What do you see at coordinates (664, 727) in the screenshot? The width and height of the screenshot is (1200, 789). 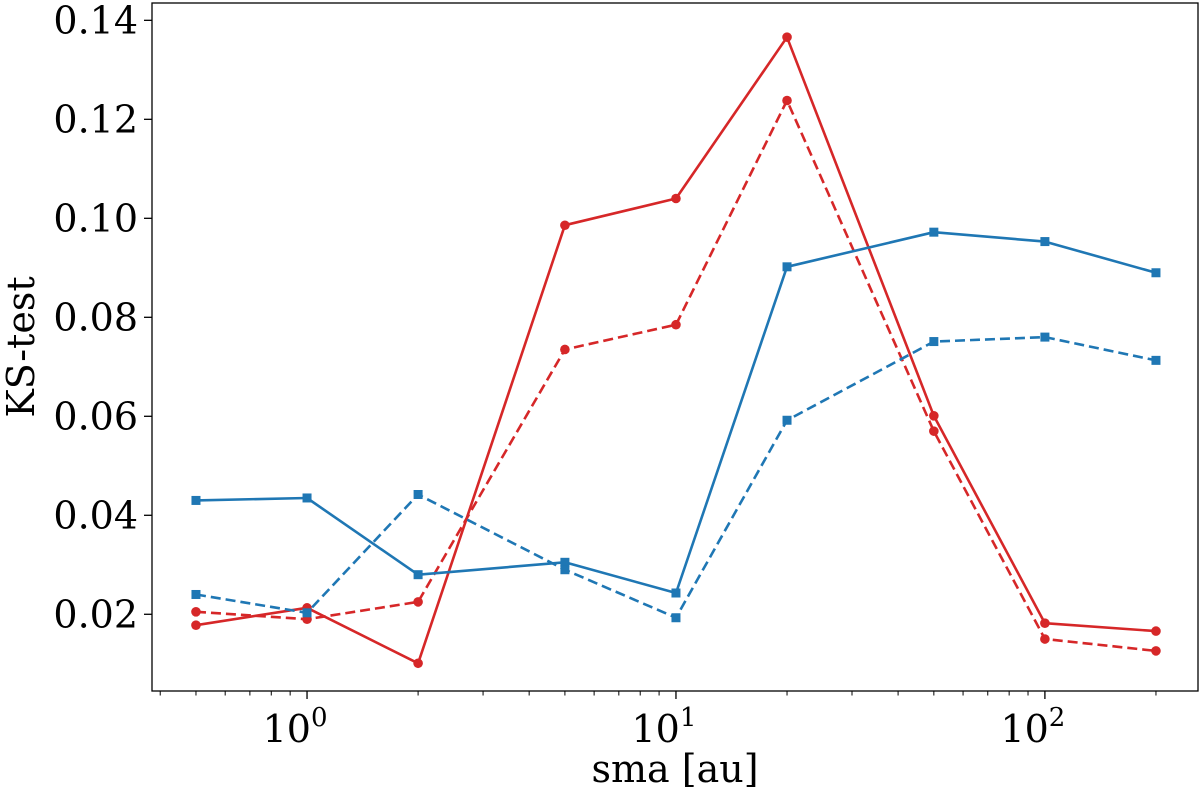 I see `x-tick-label: 10¹` at bounding box center [664, 727].